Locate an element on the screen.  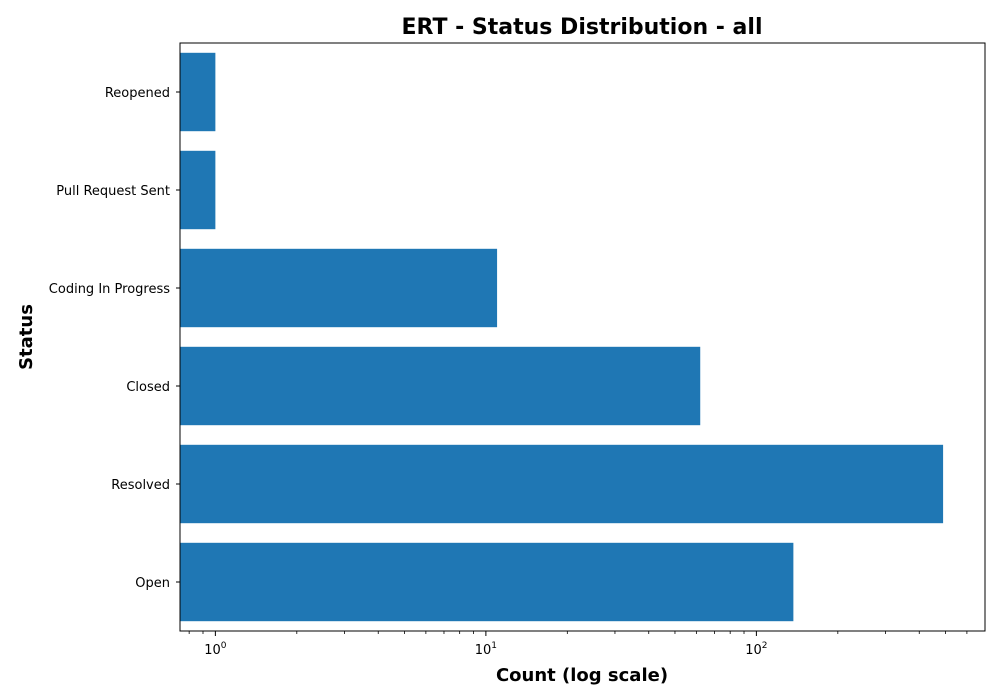
y-tick-label-reopened: Reopened is located at coordinates (137, 93).